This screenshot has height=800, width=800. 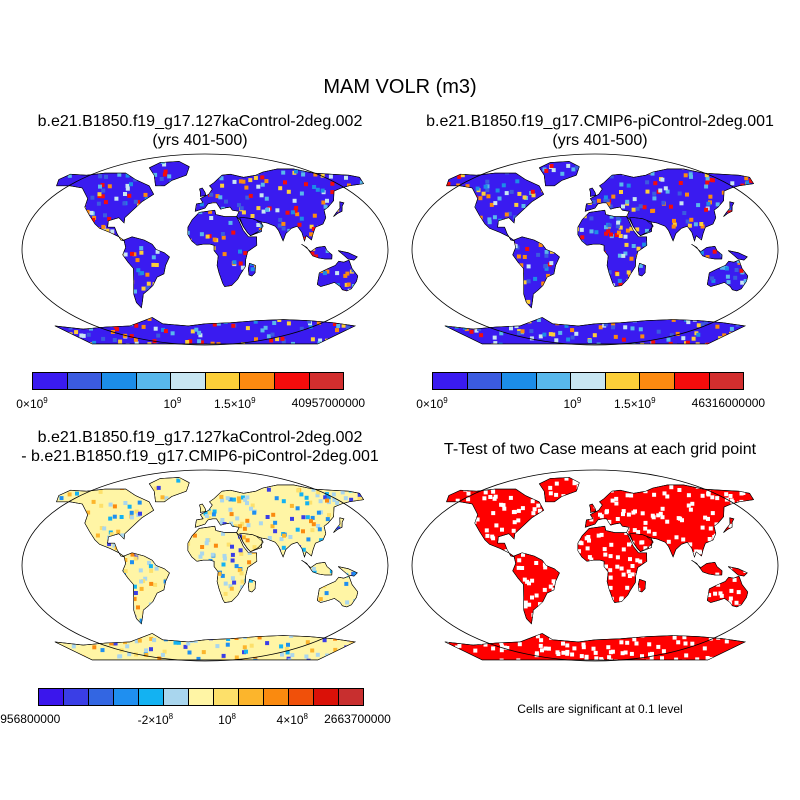 I want to click on colorbar-tick-label: -5956800000, so click(x=30, y=719).